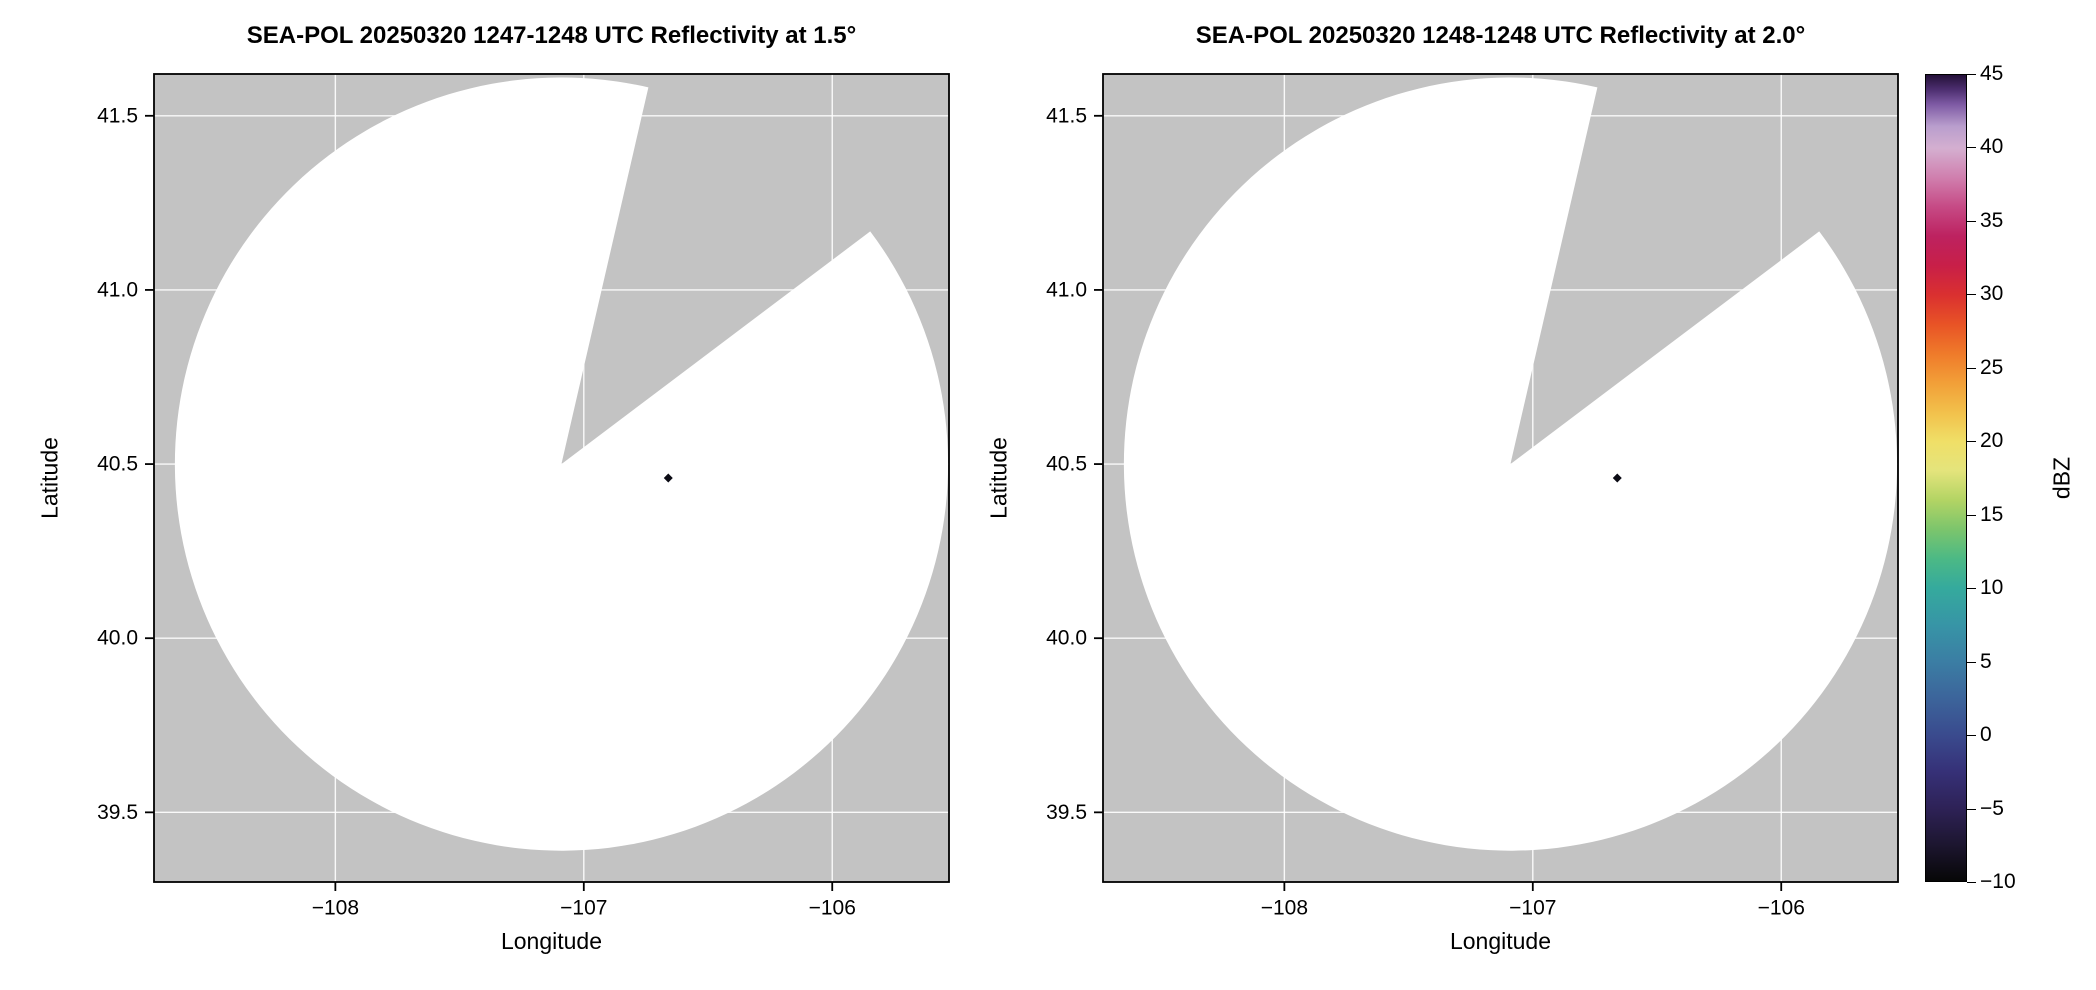  What do you see at coordinates (2061, 478) in the screenshot?
I see `colorbar-label: dBZ` at bounding box center [2061, 478].